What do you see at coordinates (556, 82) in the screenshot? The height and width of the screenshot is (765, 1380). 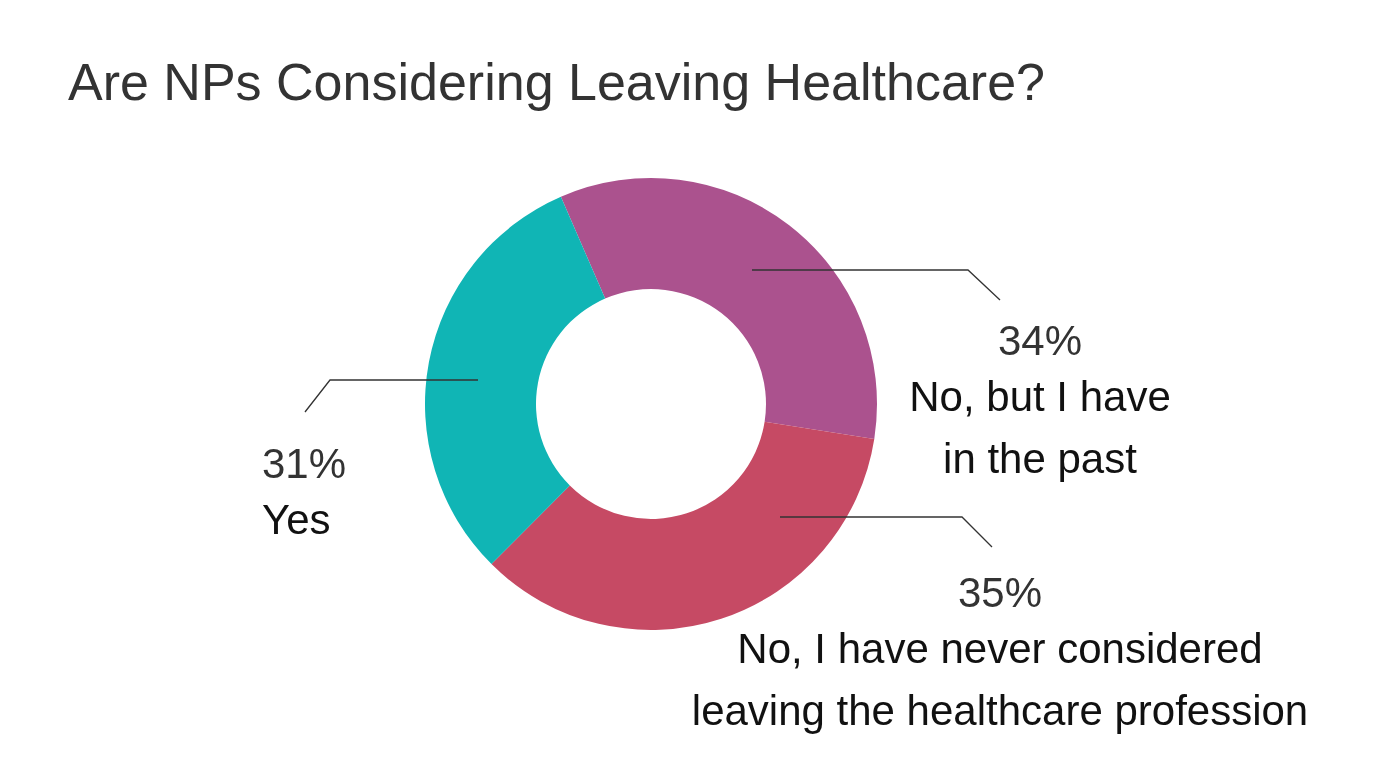 I see `chart-title: Are NPs Considering Leaving Healthcare?` at bounding box center [556, 82].